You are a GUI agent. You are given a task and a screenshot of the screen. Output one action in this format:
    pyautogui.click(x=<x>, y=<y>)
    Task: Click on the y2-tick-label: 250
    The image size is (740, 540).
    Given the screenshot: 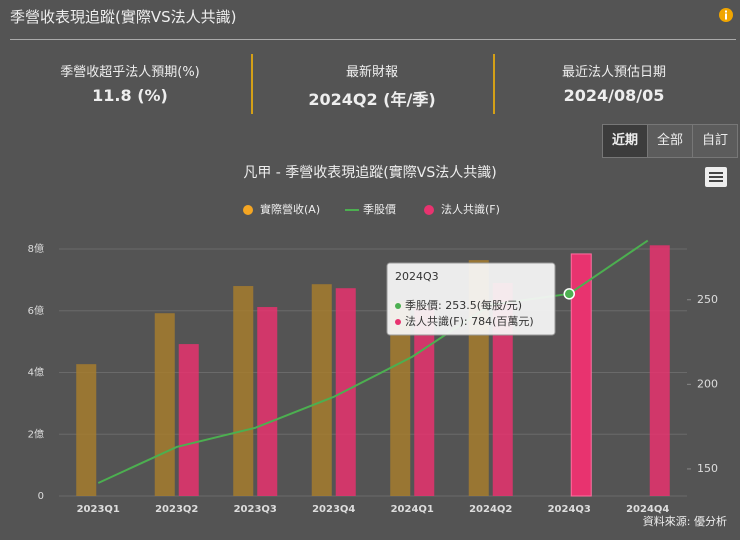 What is the action you would take?
    pyautogui.click(x=707, y=299)
    